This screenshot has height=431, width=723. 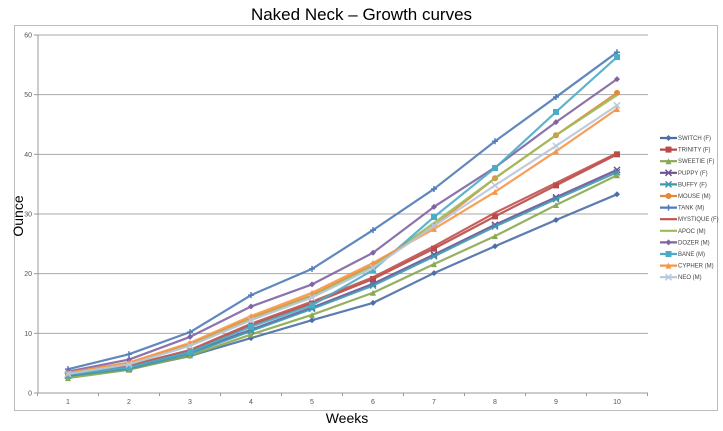 I want to click on x-tick-label: 5, so click(x=312, y=402).